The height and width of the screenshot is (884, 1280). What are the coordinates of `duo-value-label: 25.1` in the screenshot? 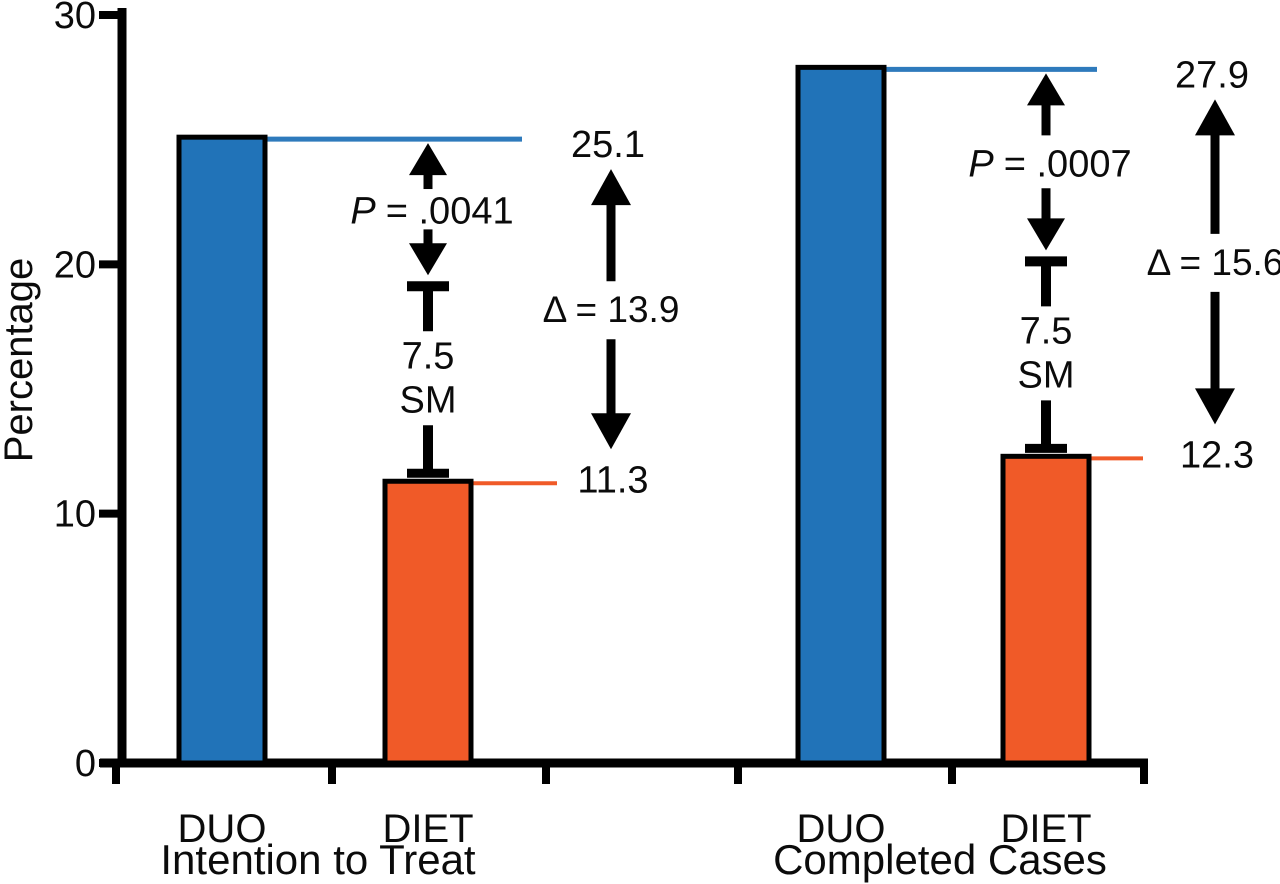 It's located at (608, 145).